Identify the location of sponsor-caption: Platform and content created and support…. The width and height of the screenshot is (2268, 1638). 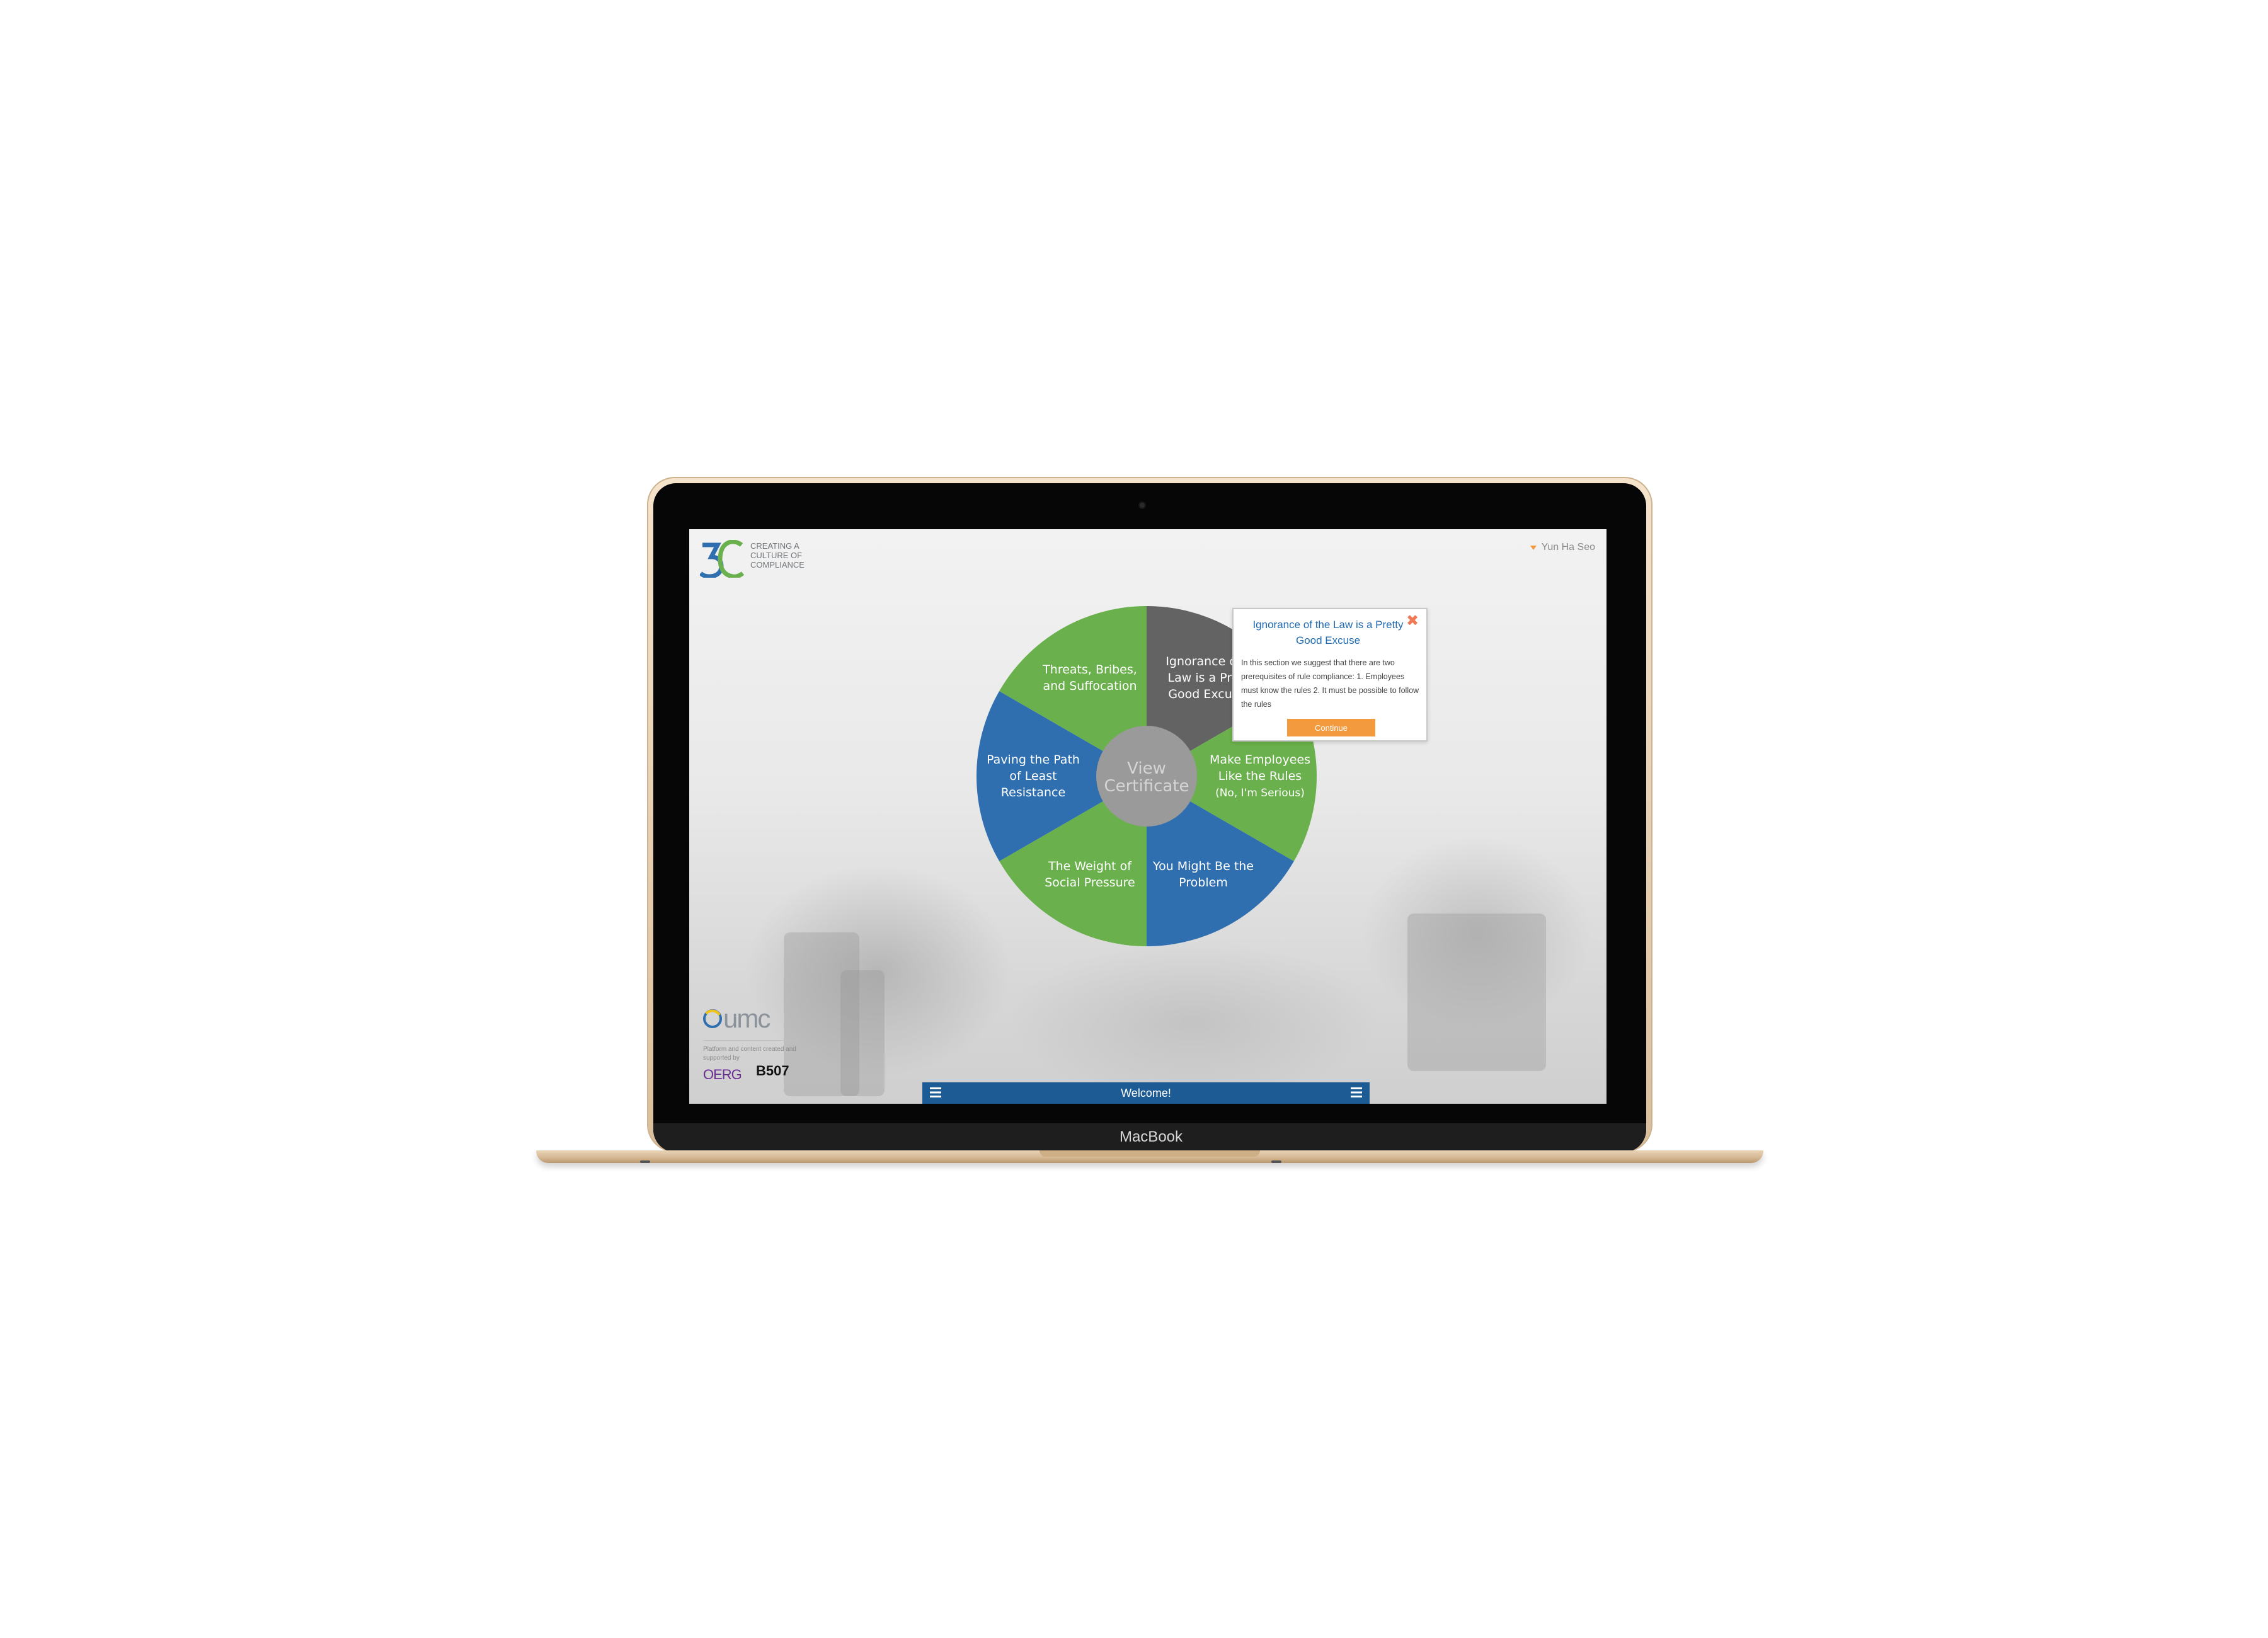
(749, 1054).